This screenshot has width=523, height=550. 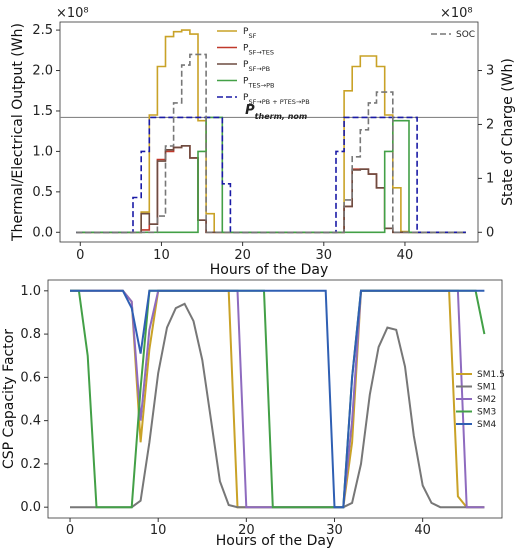 What do you see at coordinates (18, 132) in the screenshot?
I see `y-axis-label: Thermal/Electrical Output (Wh)` at bounding box center [18, 132].